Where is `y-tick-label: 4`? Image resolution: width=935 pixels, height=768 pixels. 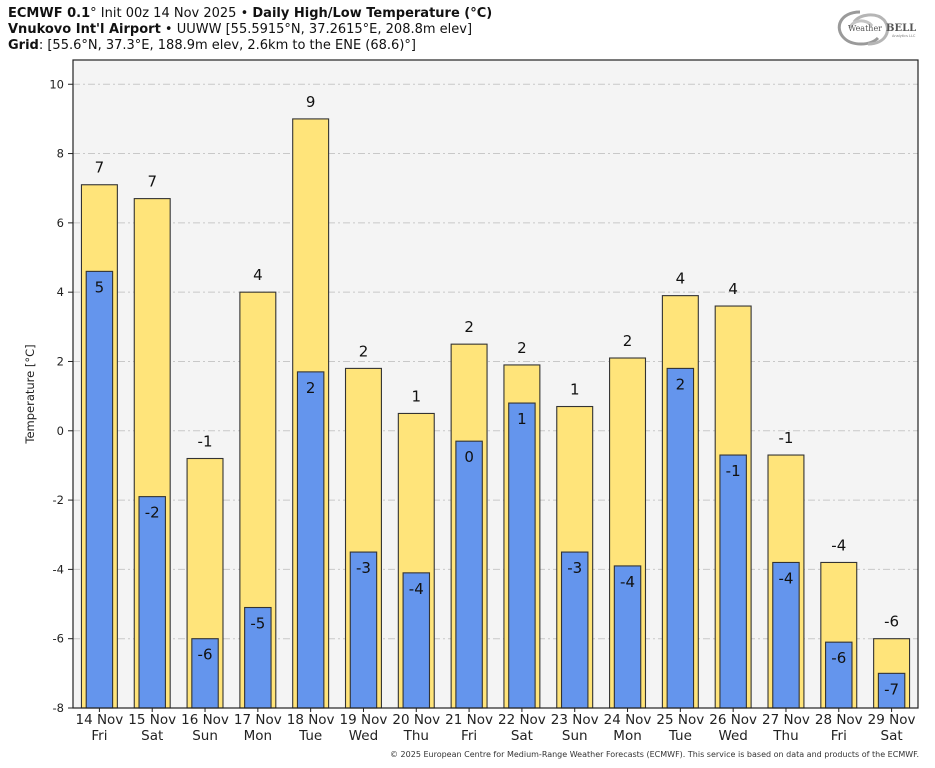 y-tick-label: 4 is located at coordinates (60, 292).